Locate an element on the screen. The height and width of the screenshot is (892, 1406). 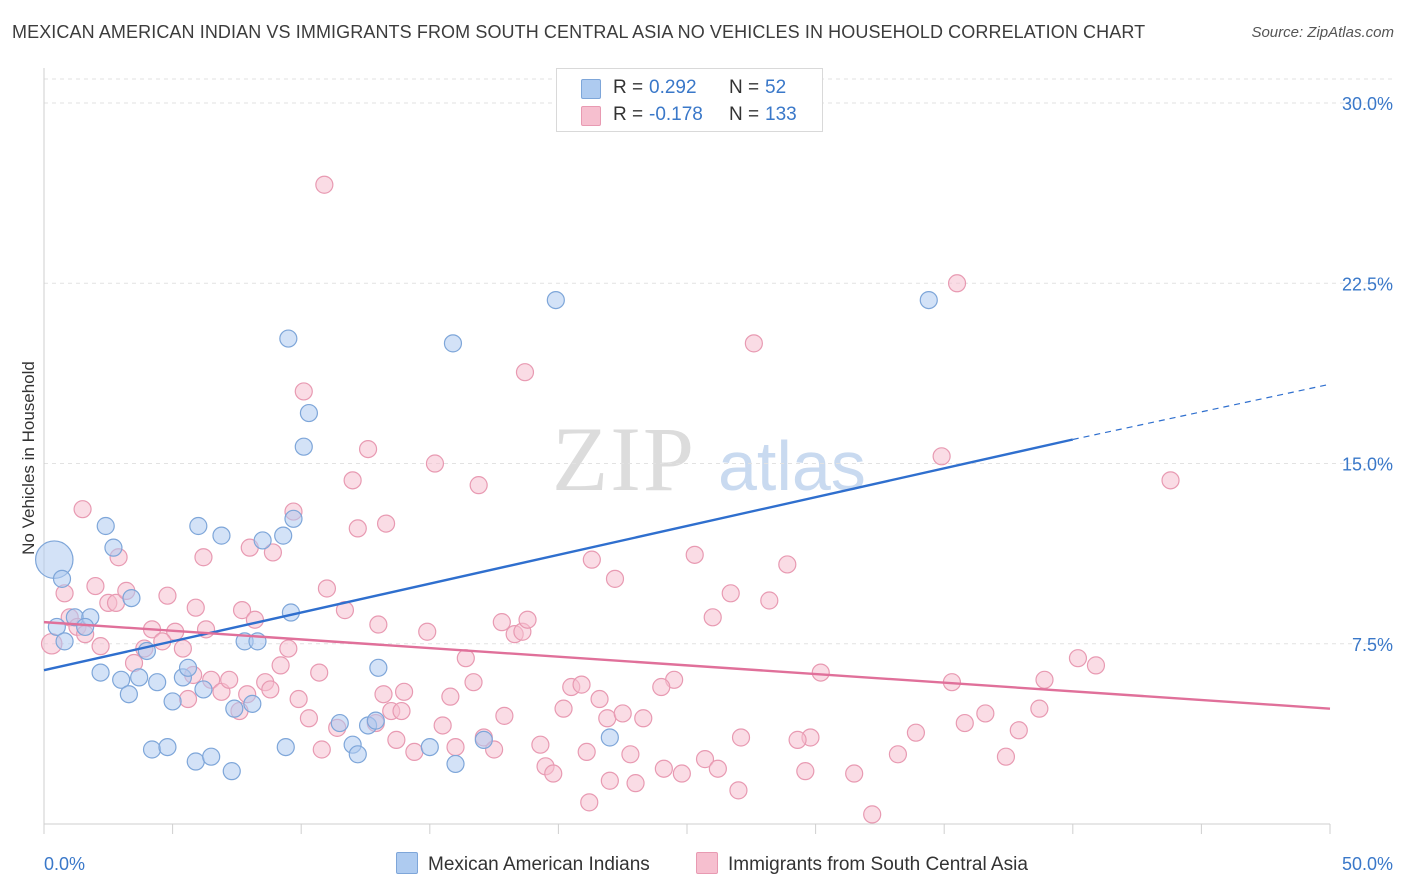
bottom-legend-swatch-pink is located at coordinates (707, 863).